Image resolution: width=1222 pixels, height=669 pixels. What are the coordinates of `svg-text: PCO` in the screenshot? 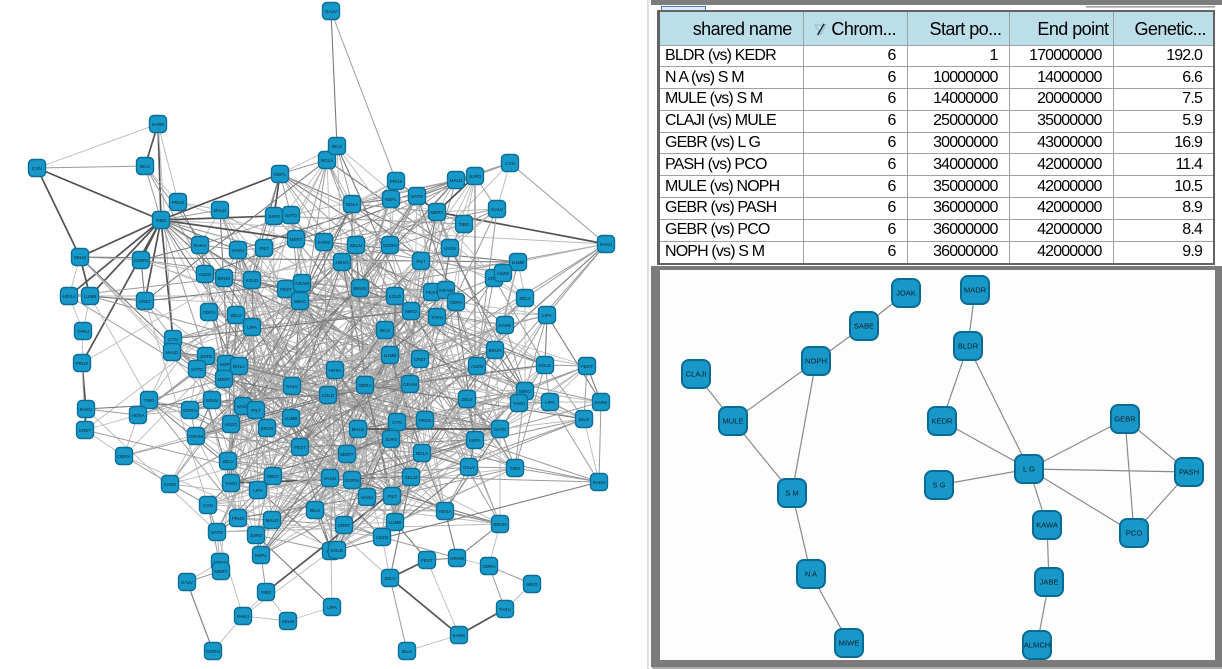 It's located at (1134, 533).